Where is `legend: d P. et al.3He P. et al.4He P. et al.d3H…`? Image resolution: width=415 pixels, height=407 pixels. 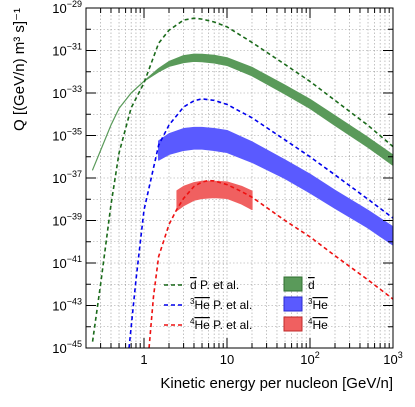 legend: d P. et al.3He P. et al.4He P. et al.d3H… is located at coordinates (246, 304).